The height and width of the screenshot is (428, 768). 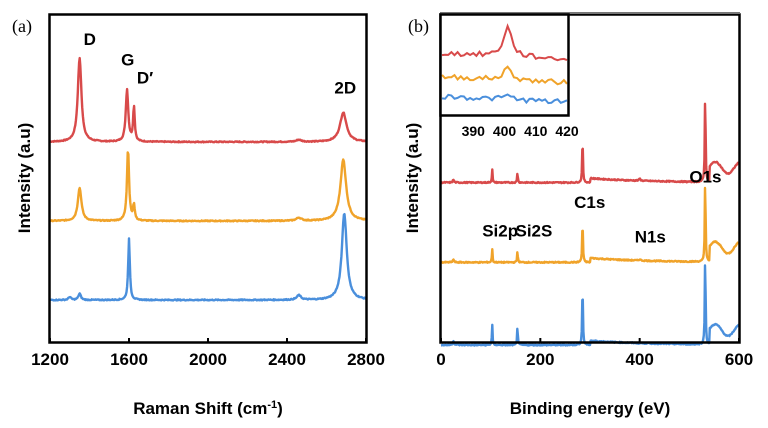 What do you see at coordinates (536, 131) in the screenshot?
I see `inset-xtick-label: 410` at bounding box center [536, 131].